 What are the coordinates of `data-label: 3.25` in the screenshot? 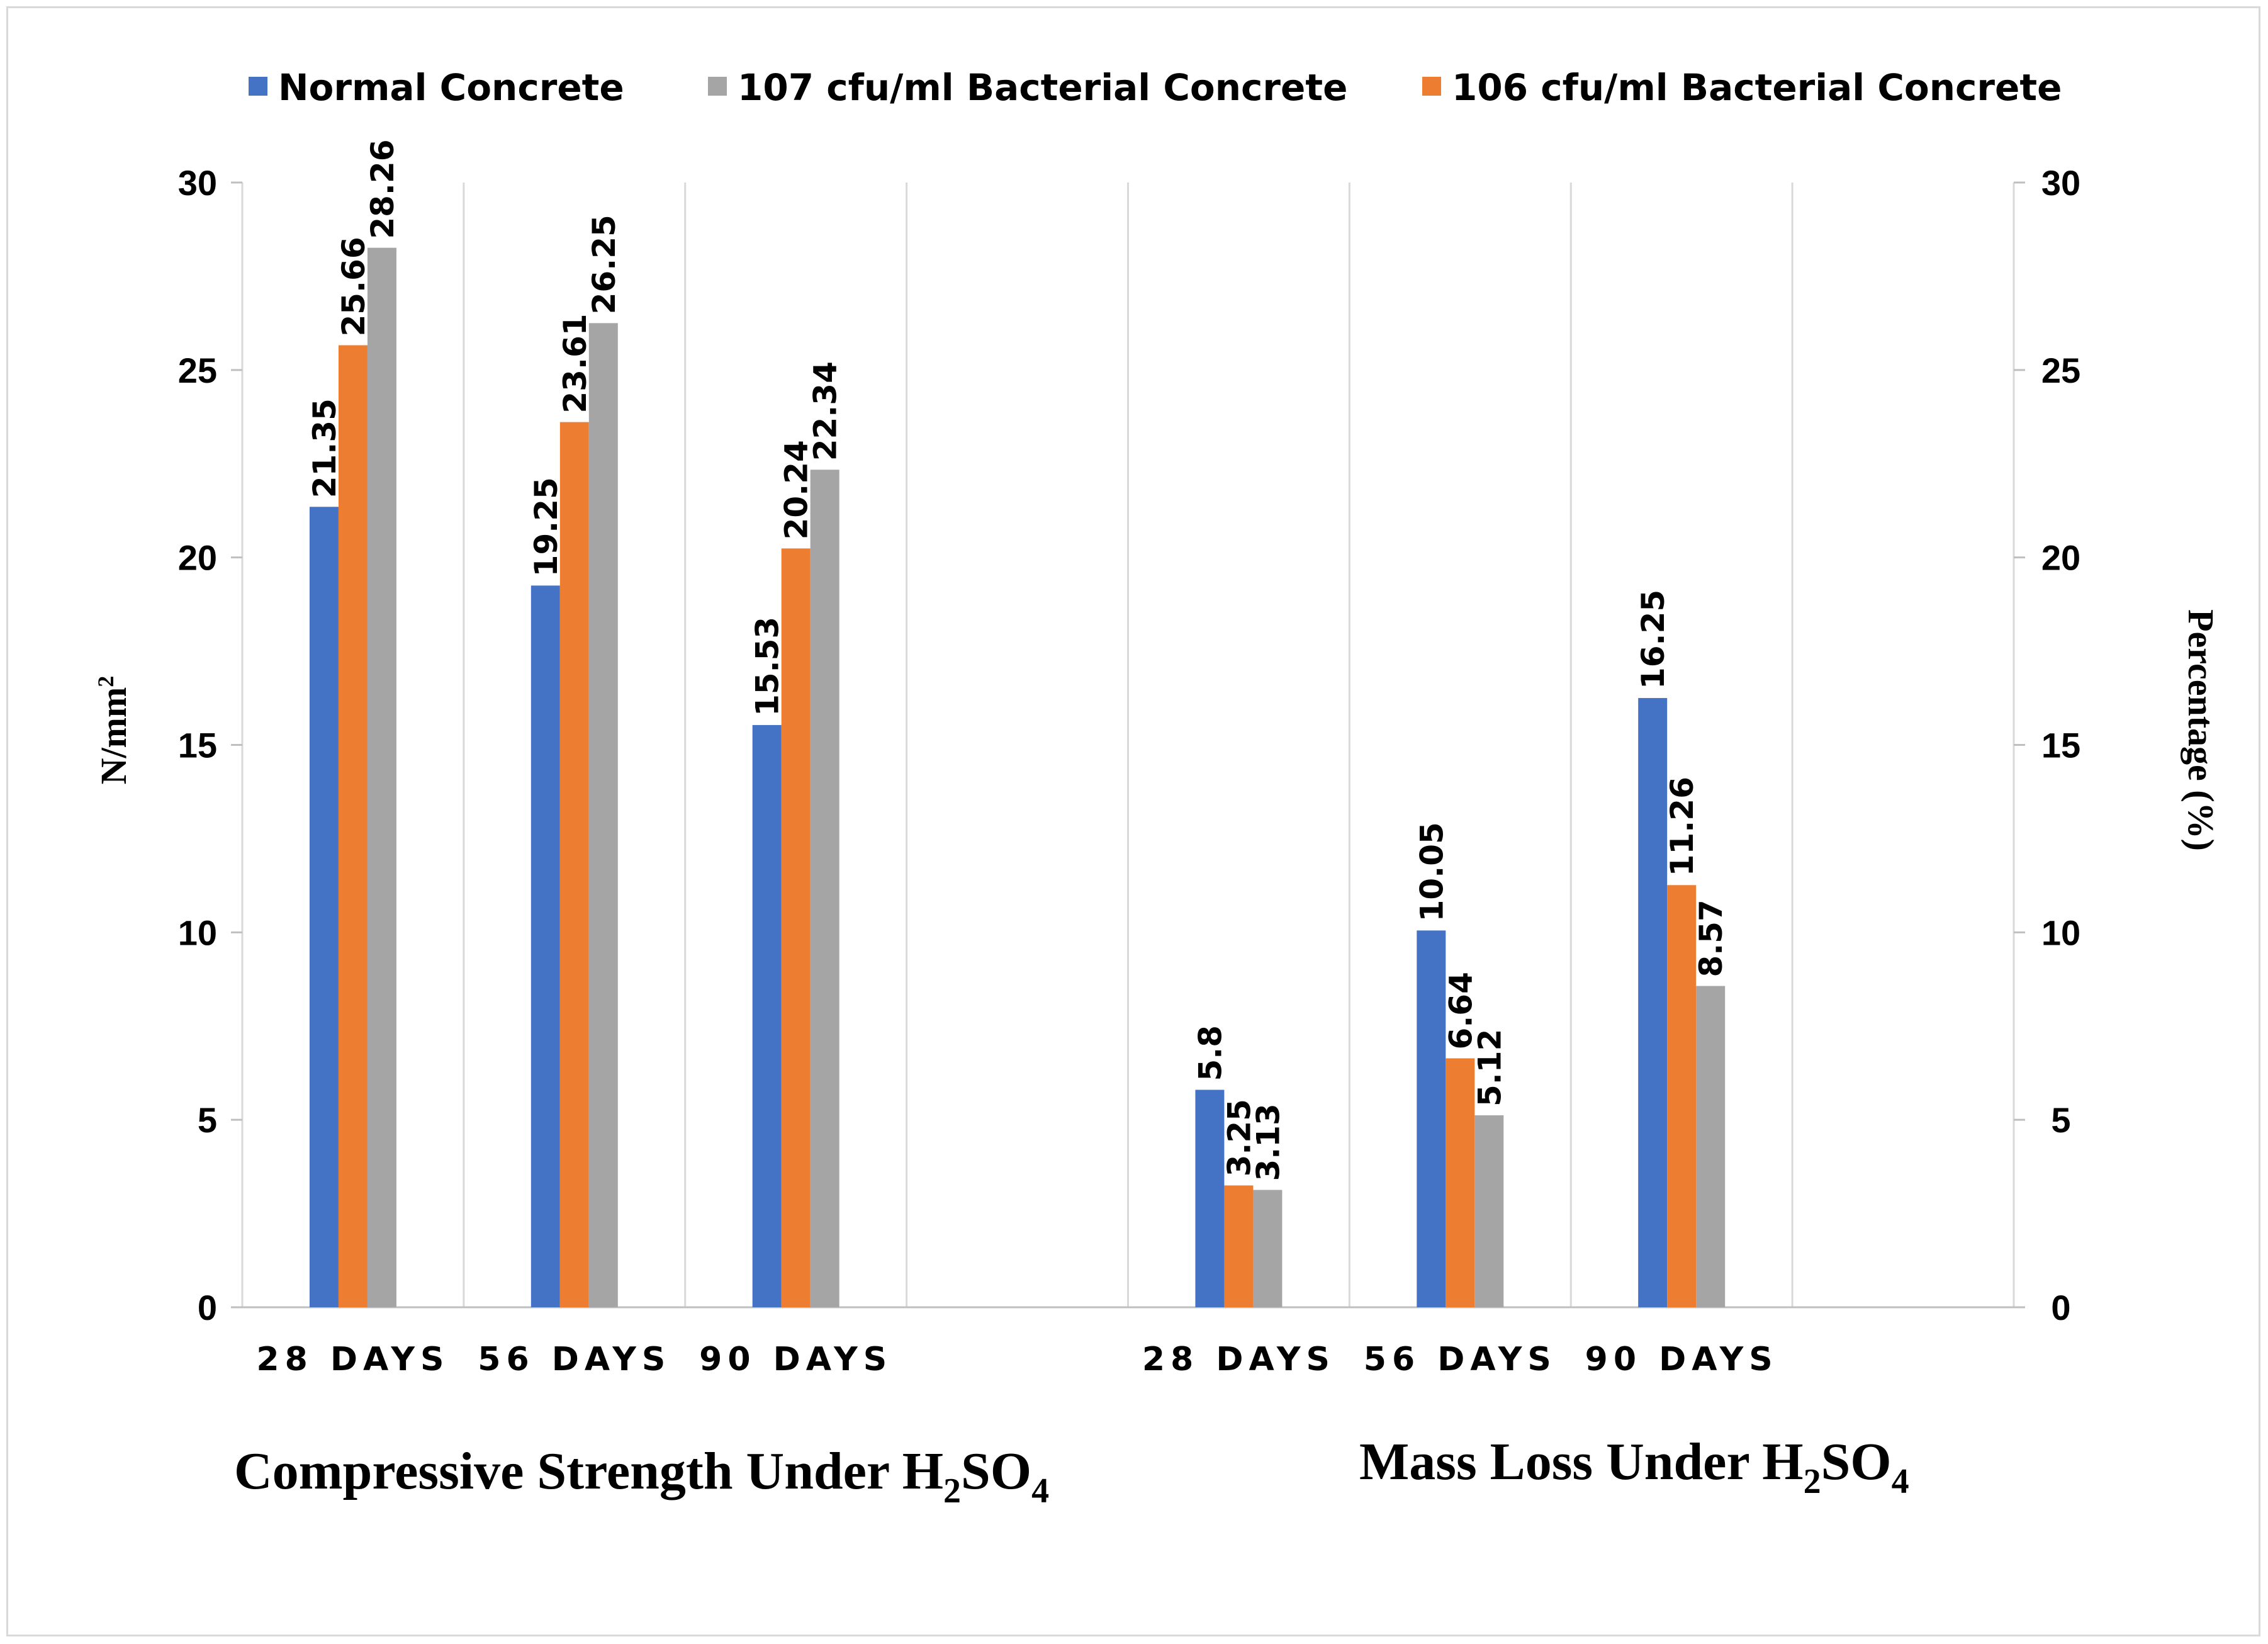 It's located at (1239, 1137).